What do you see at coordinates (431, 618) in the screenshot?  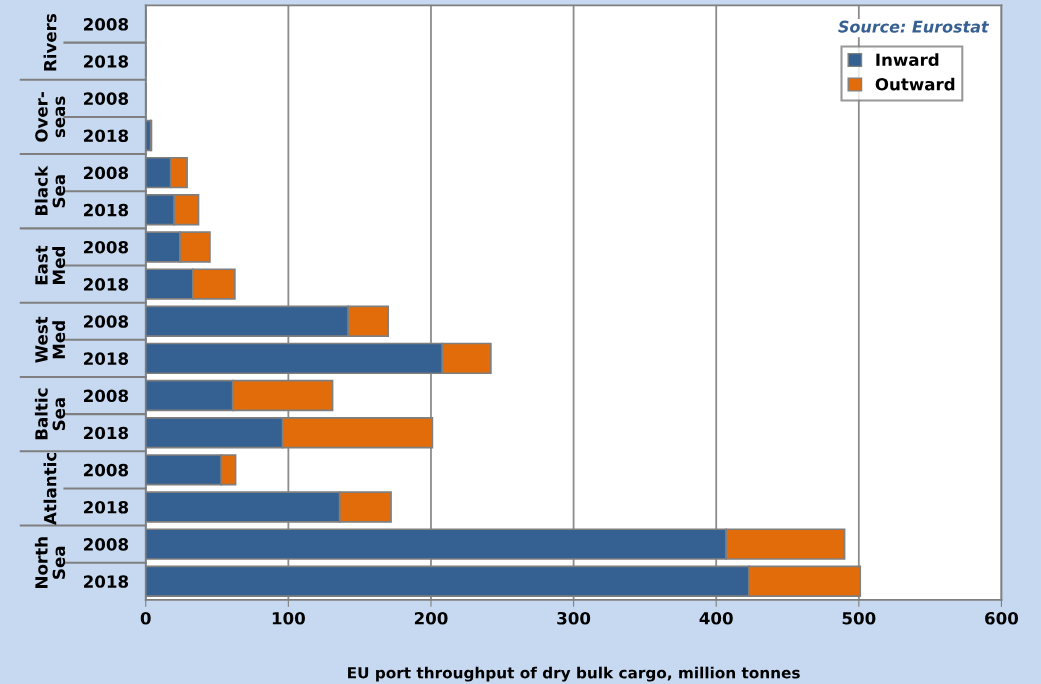 I see `x-tick-label: 200` at bounding box center [431, 618].